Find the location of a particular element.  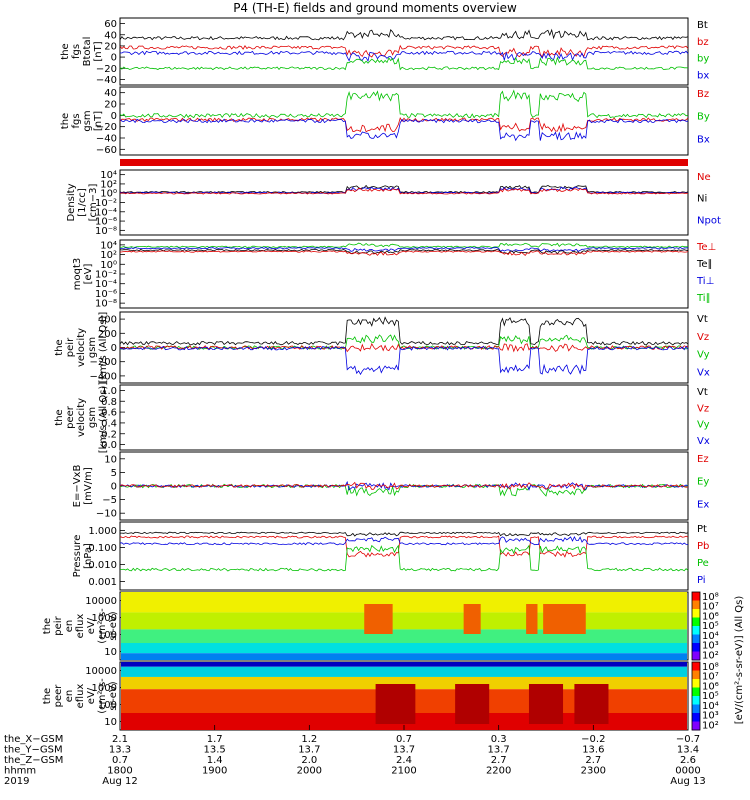

series-Ti-perp is located at coordinates (404, 249).